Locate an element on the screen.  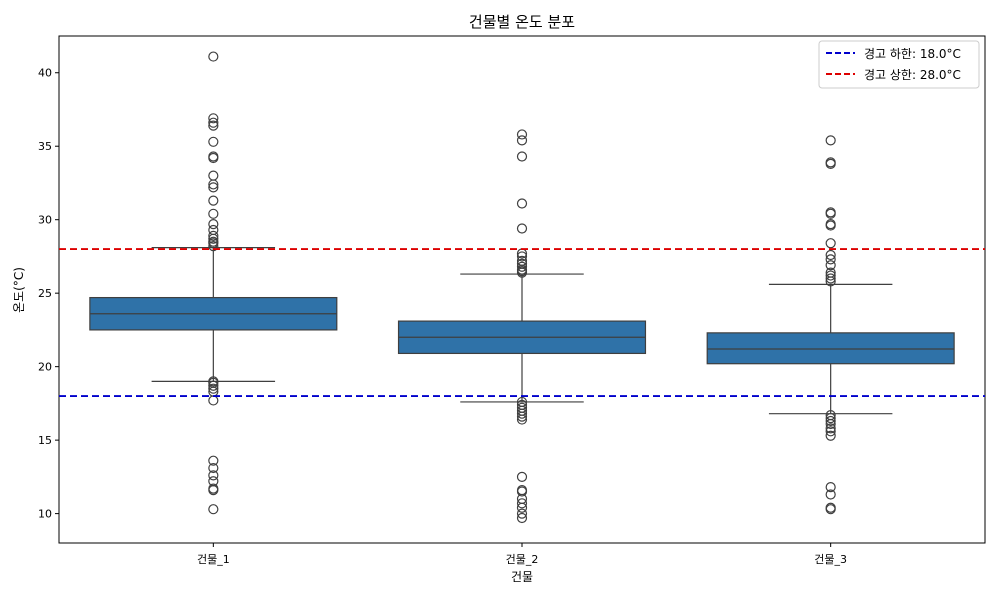
chart-title: 건물별 온도 분포 is located at coordinates (522, 22).